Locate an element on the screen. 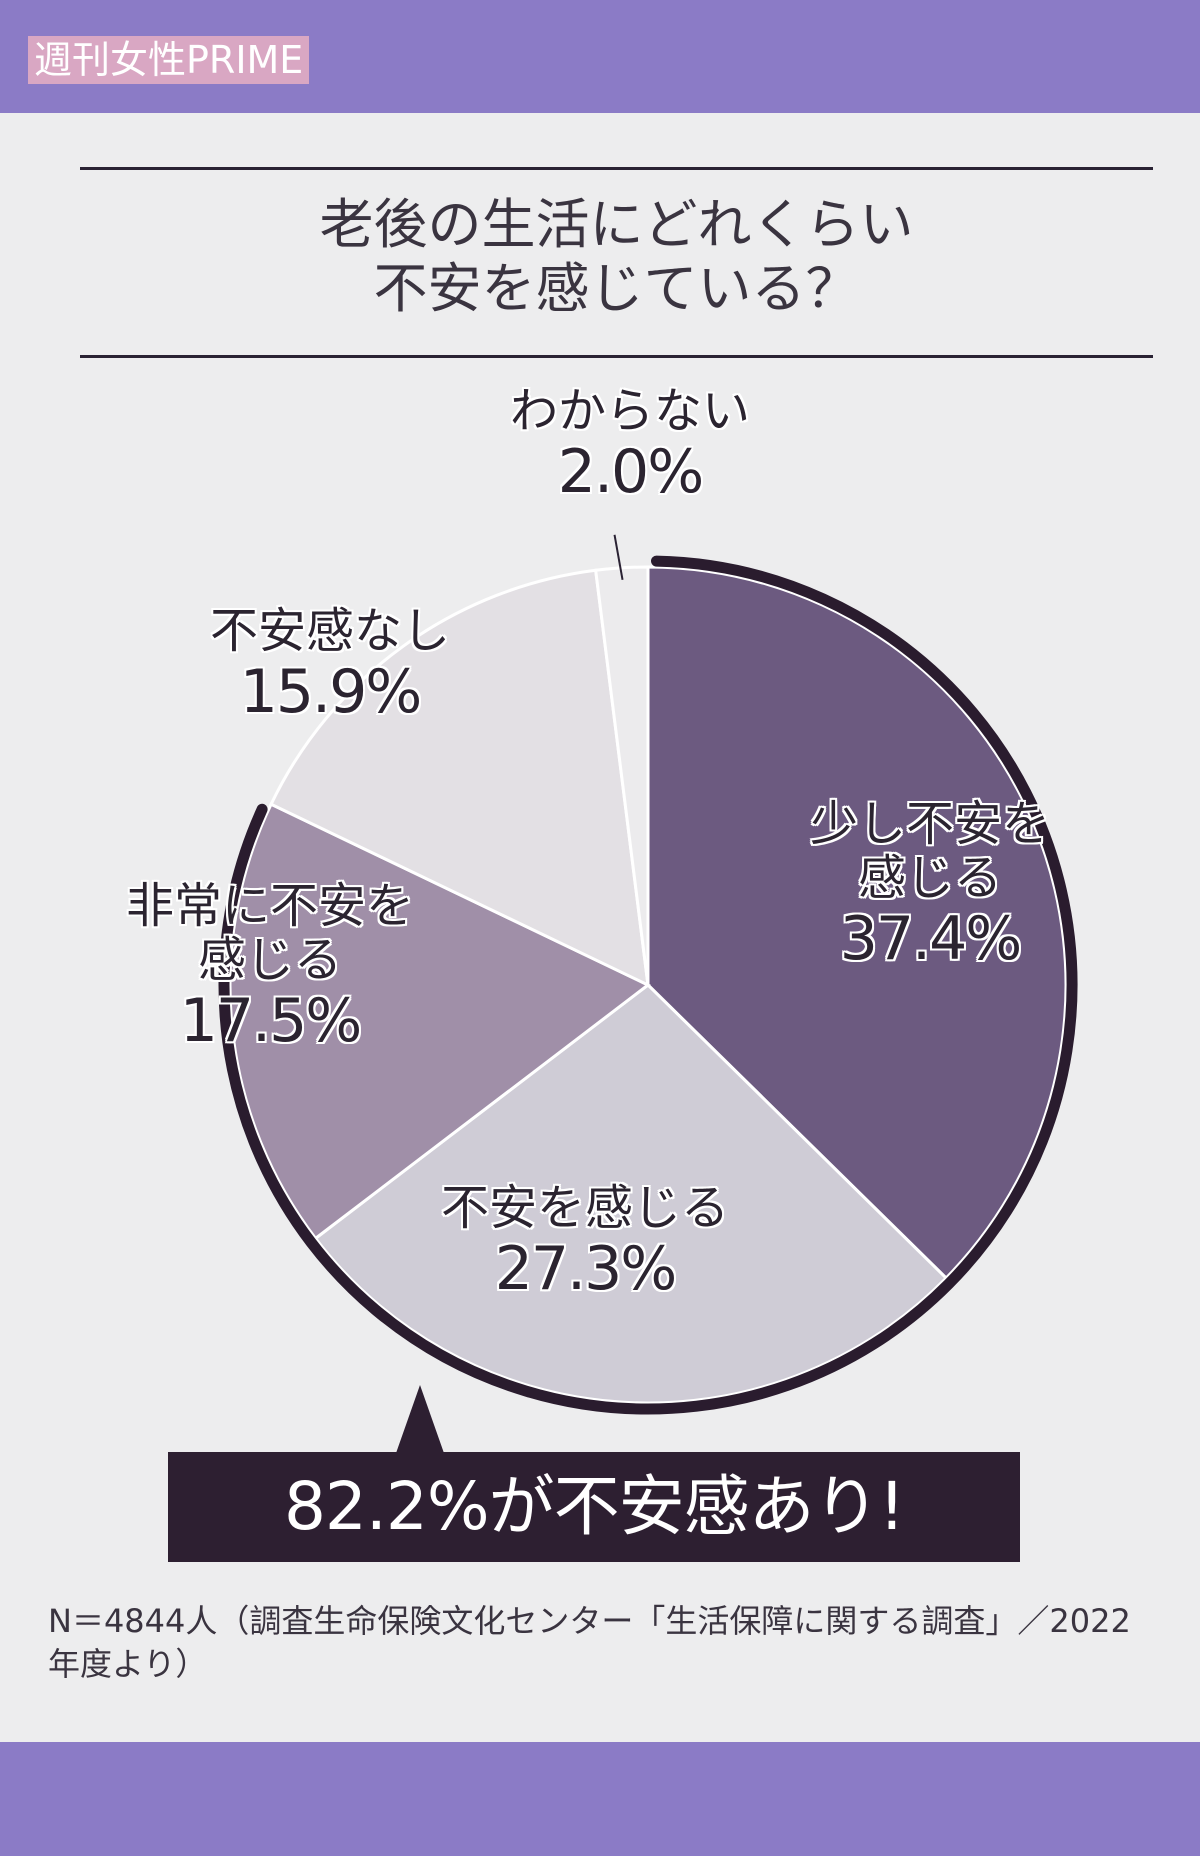 The image size is (1200, 1856). pie-slice-unknown is located at coordinates (621, 775).